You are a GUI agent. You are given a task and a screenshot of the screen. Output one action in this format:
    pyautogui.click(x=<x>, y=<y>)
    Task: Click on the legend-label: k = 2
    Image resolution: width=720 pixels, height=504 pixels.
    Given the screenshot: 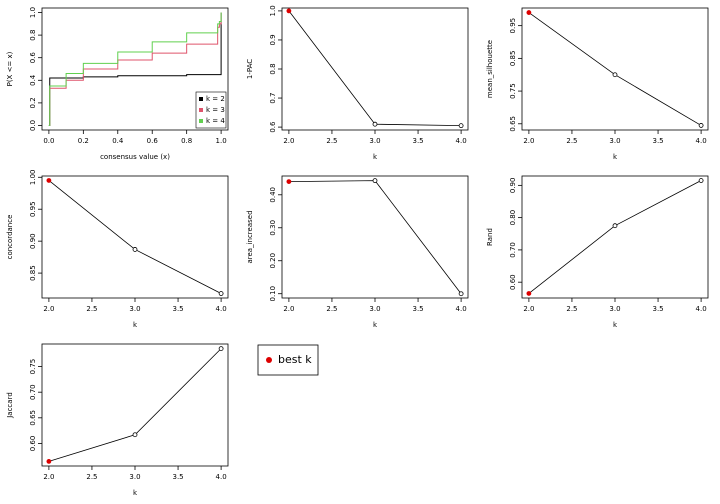 What is the action you would take?
    pyautogui.click(x=215, y=99)
    